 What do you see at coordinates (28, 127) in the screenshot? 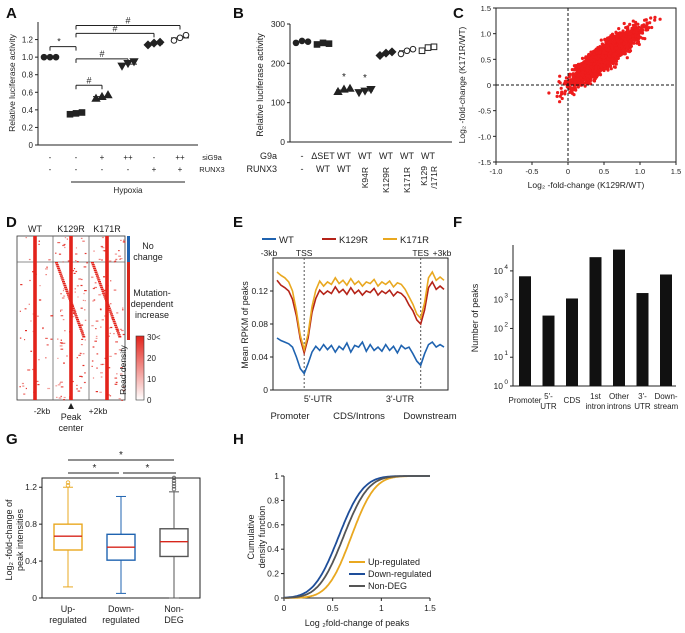
I see `y-tick-label: 0.2` at bounding box center [28, 127].